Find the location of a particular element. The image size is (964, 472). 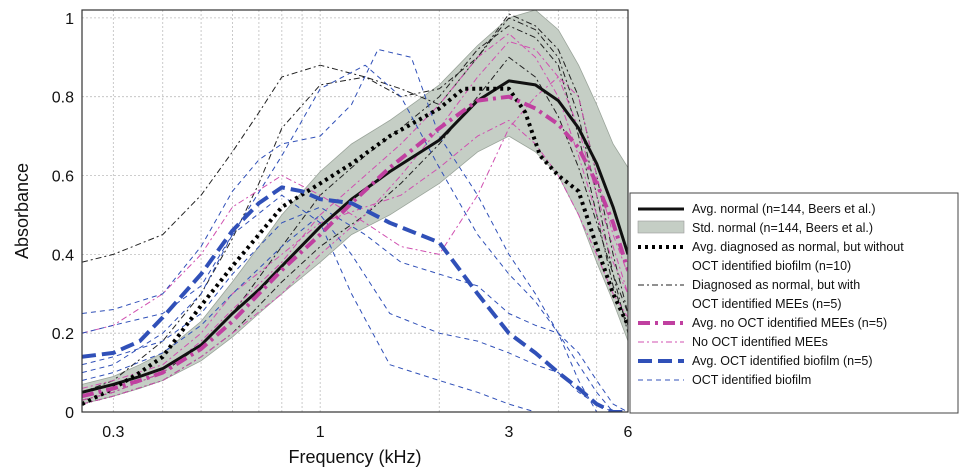

y-tick-label: 0.2 is located at coordinates (63, 334).